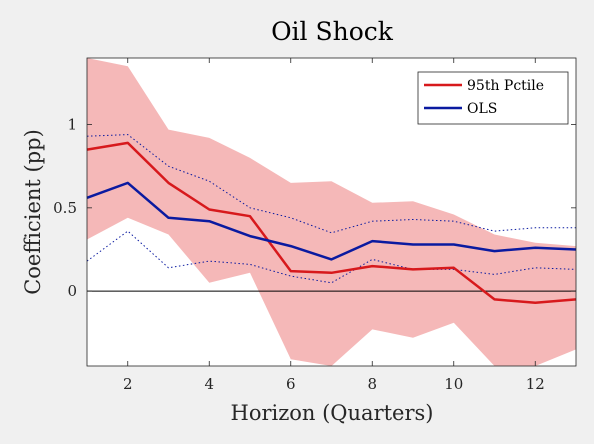  I want to click on y-axis-label: Coefficient (pp), so click(33, 212).